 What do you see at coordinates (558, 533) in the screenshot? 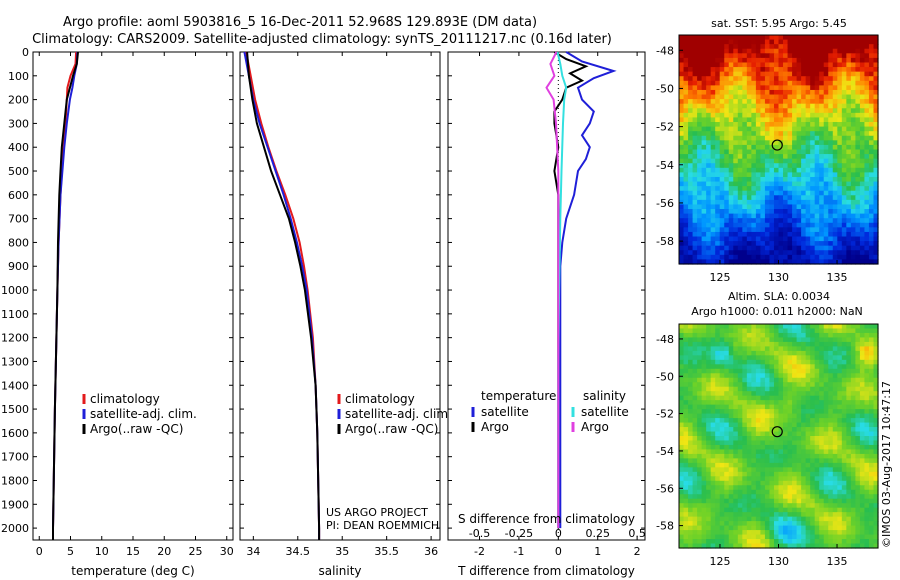
I see `s-tick-label: 0` at bounding box center [558, 533].